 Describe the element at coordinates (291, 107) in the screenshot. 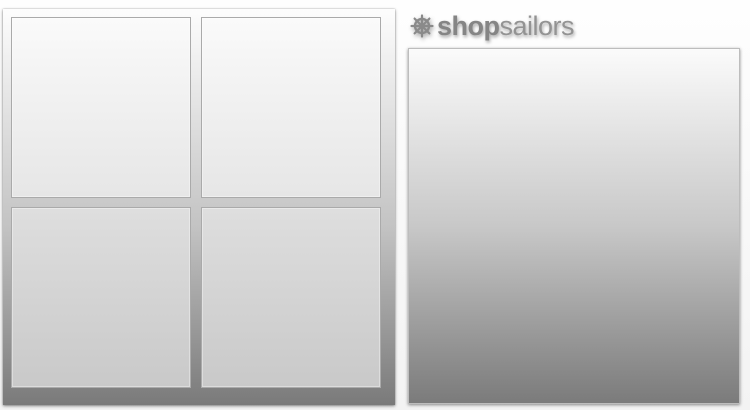

I see `grid-tile-top-right` at that location.